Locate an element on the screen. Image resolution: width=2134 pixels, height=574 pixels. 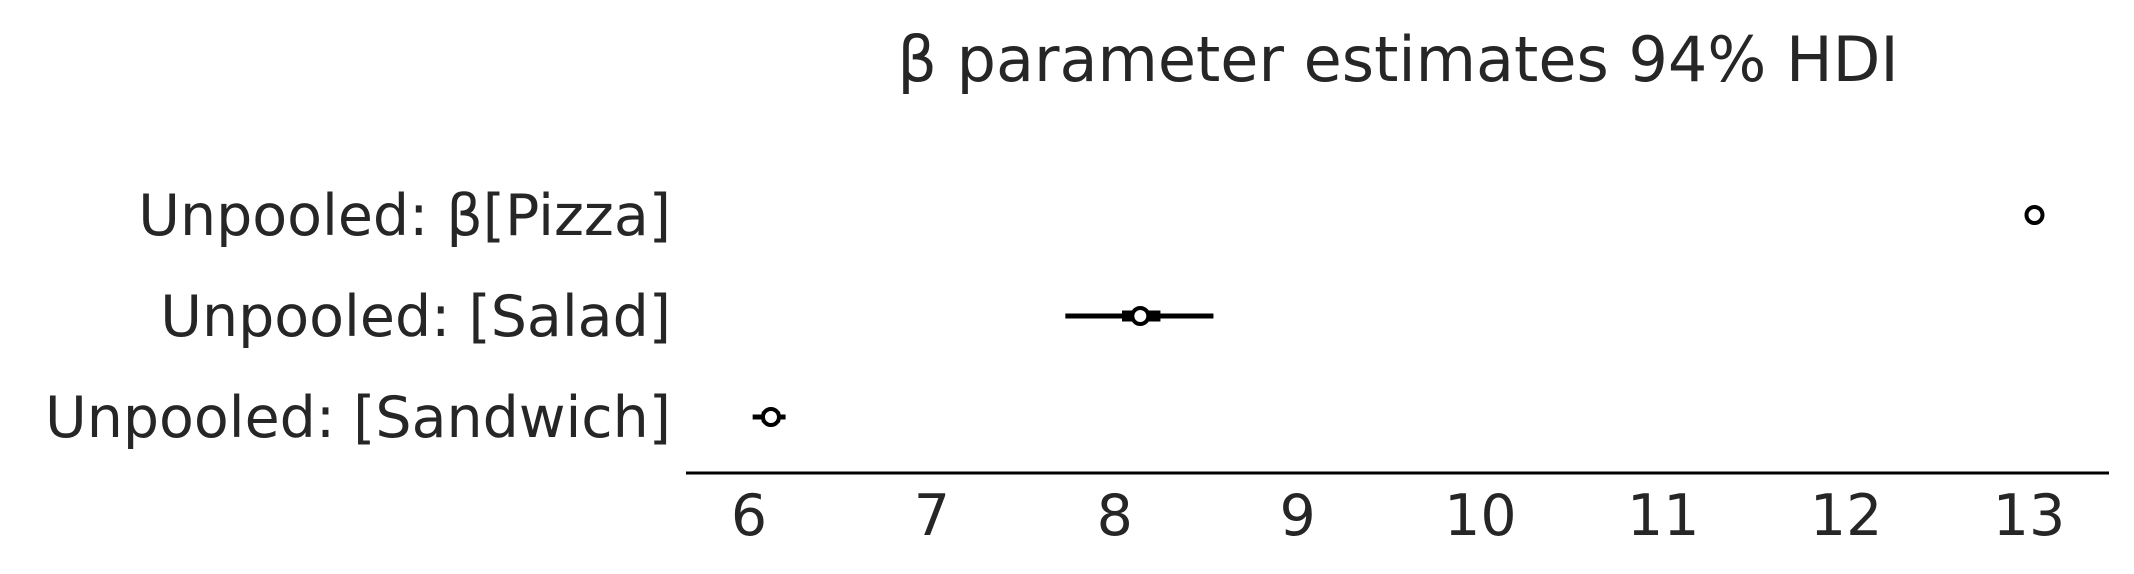
x-tick-label: 11 is located at coordinates (1663, 516).